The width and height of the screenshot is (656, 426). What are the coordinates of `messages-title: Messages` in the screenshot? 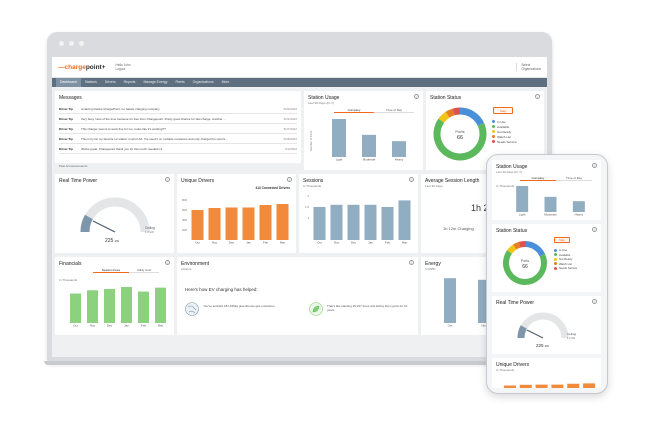 It's located at (70, 98).